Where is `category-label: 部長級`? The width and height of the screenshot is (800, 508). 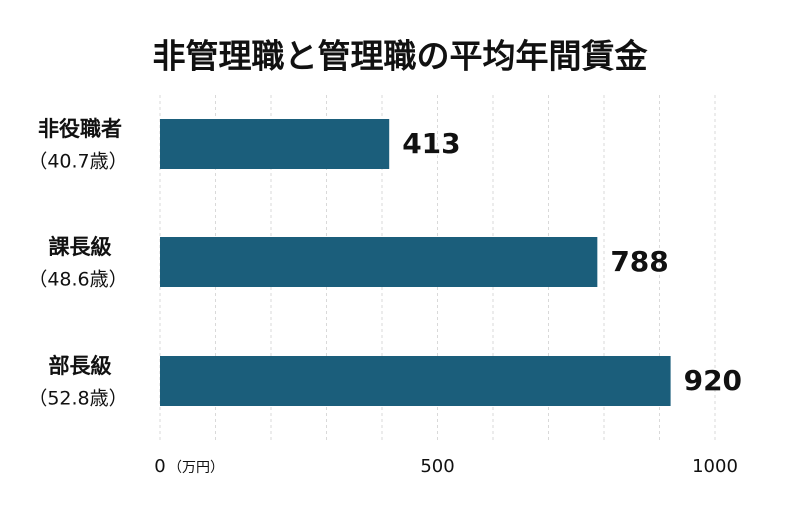
category-label: 部長級 is located at coordinates (80, 366).